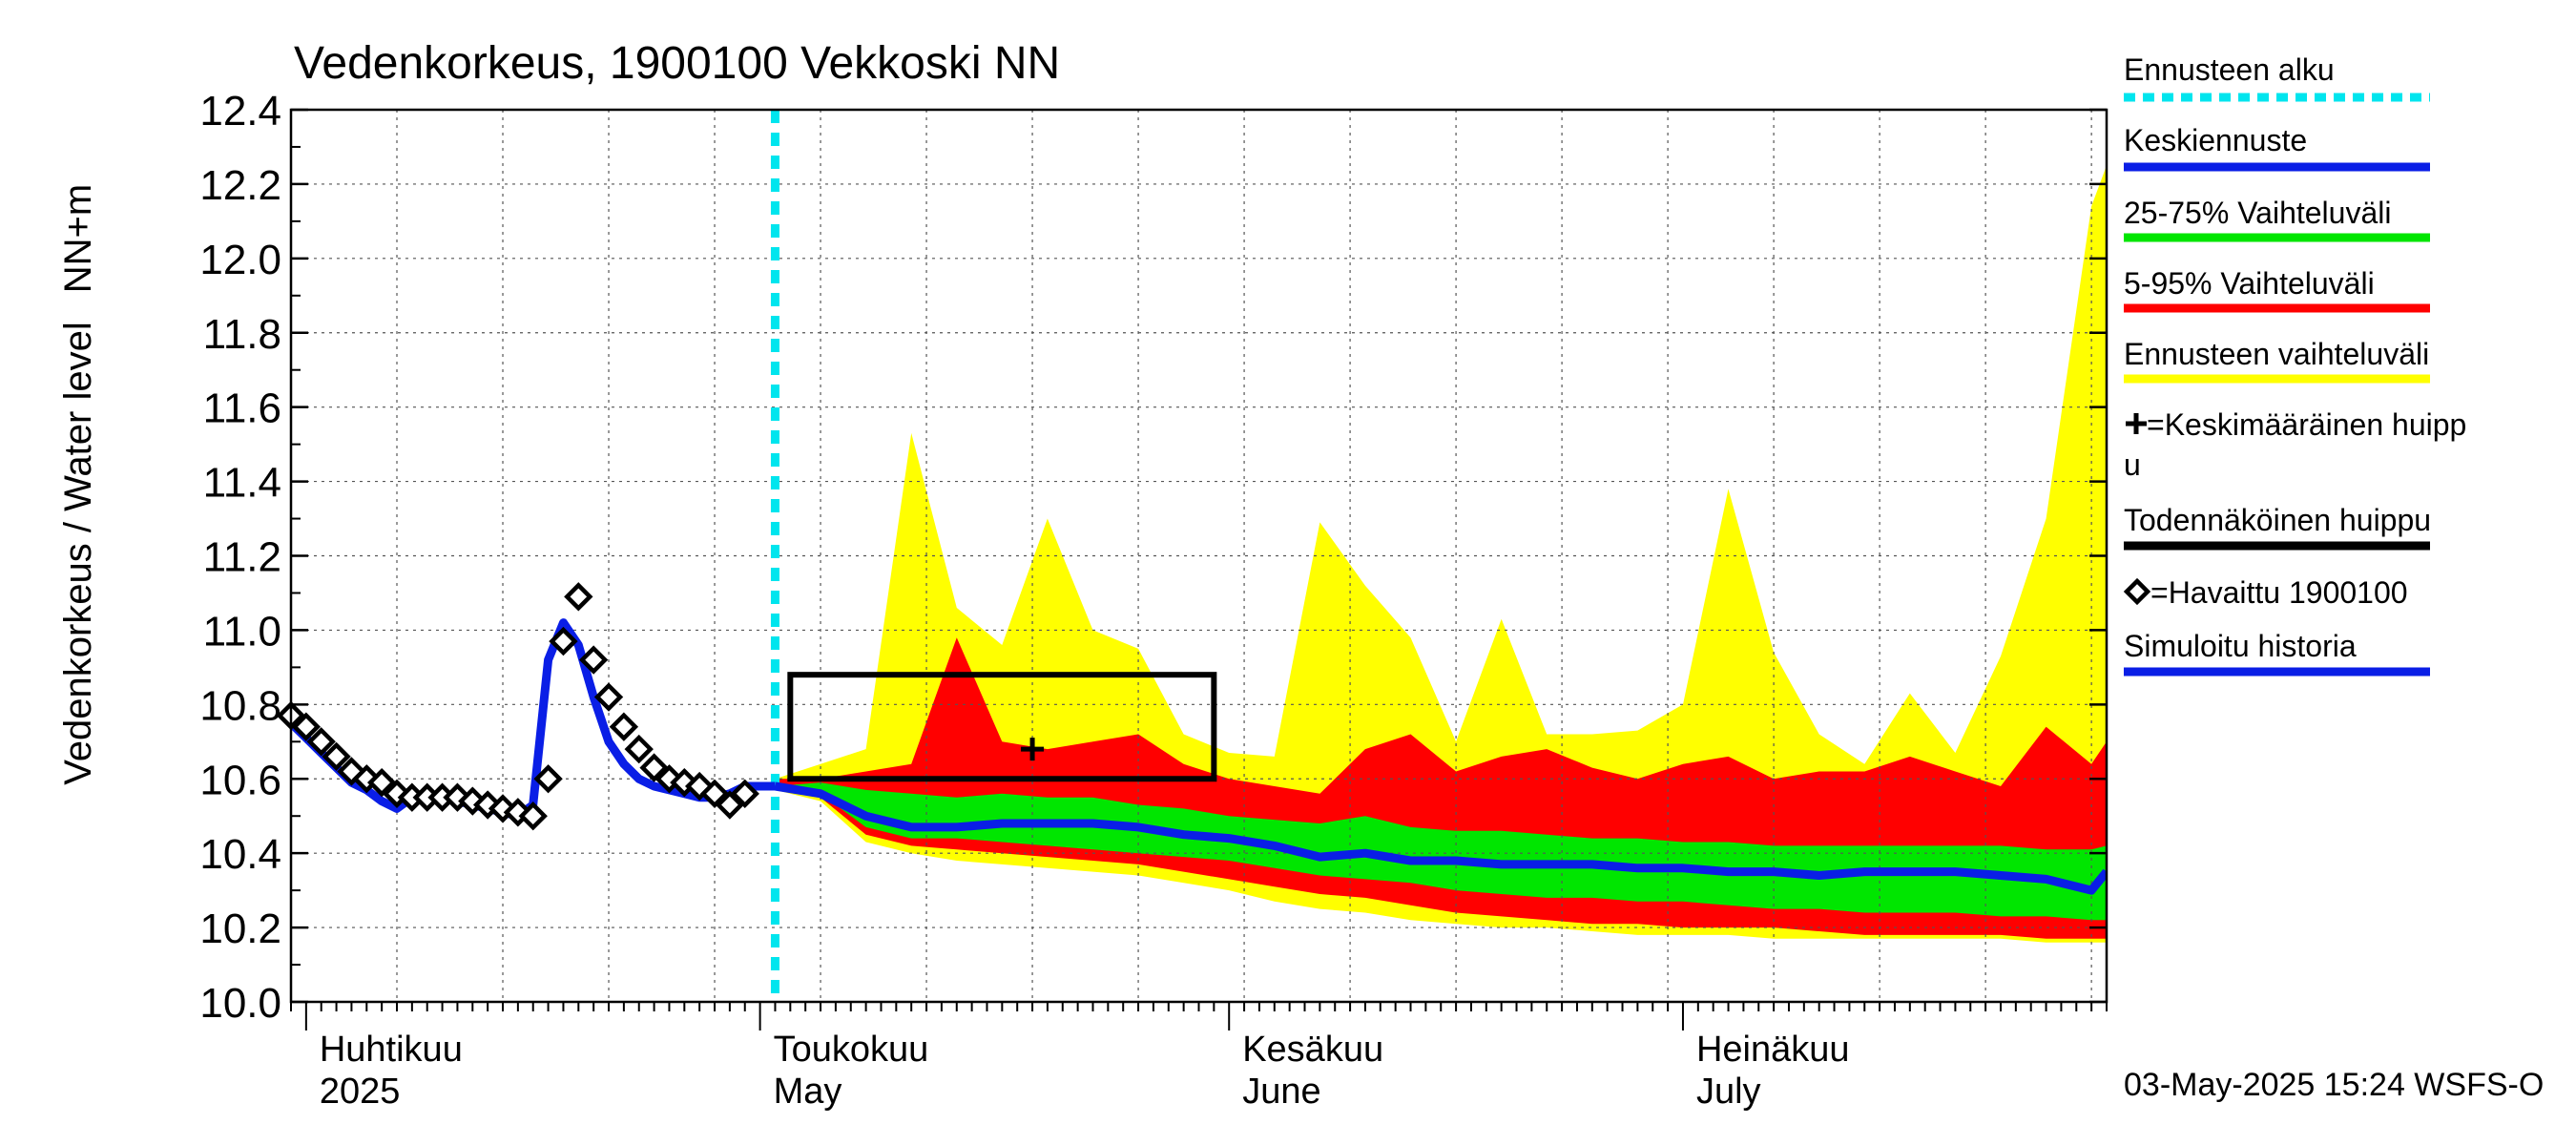 This screenshot has width=2576, height=1145. What do you see at coordinates (2132, 465) in the screenshot?
I see `legend-label-continued: u` at bounding box center [2132, 465].